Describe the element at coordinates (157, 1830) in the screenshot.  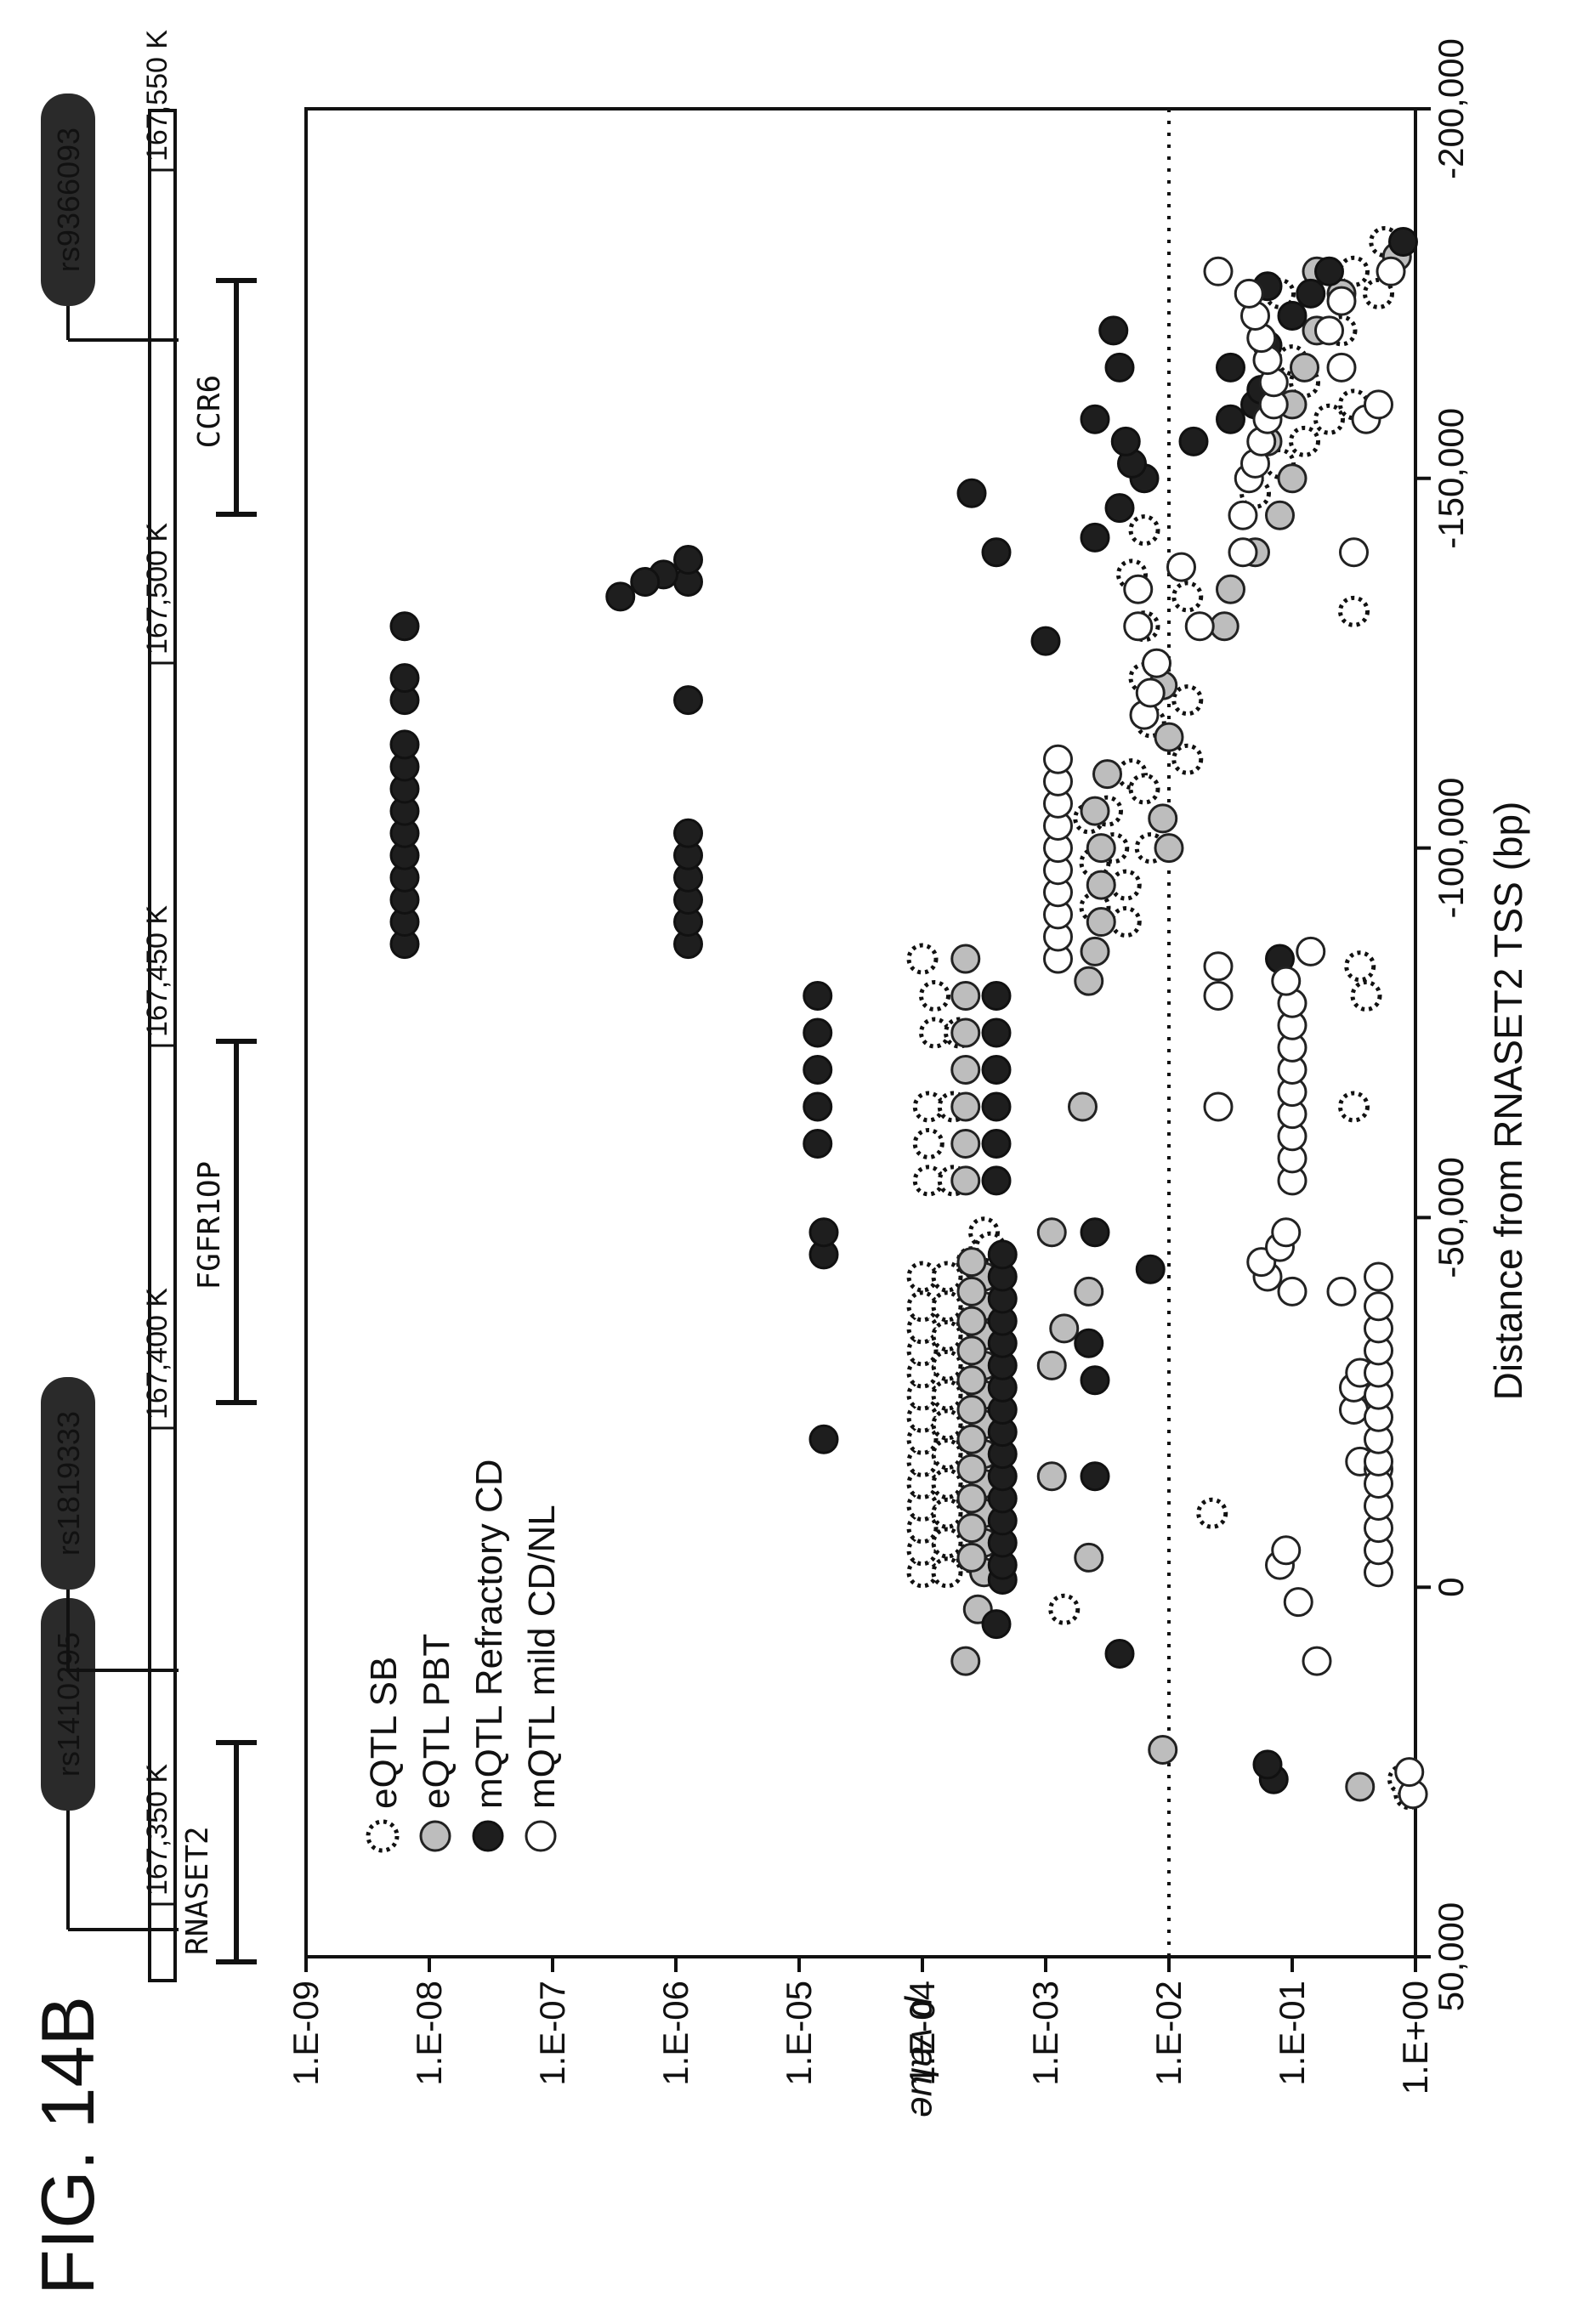
I see `position-label: 167,350 K` at that location.